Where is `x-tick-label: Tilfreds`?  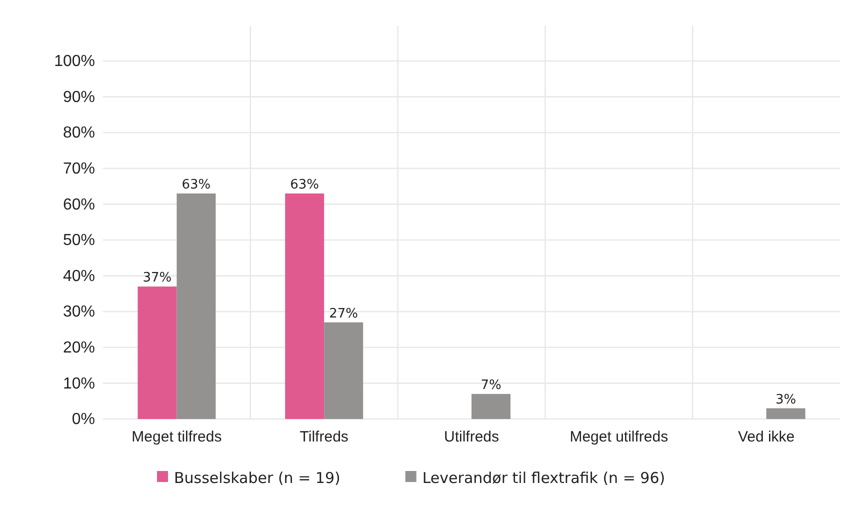 x-tick-label: Tilfreds is located at coordinates (324, 437).